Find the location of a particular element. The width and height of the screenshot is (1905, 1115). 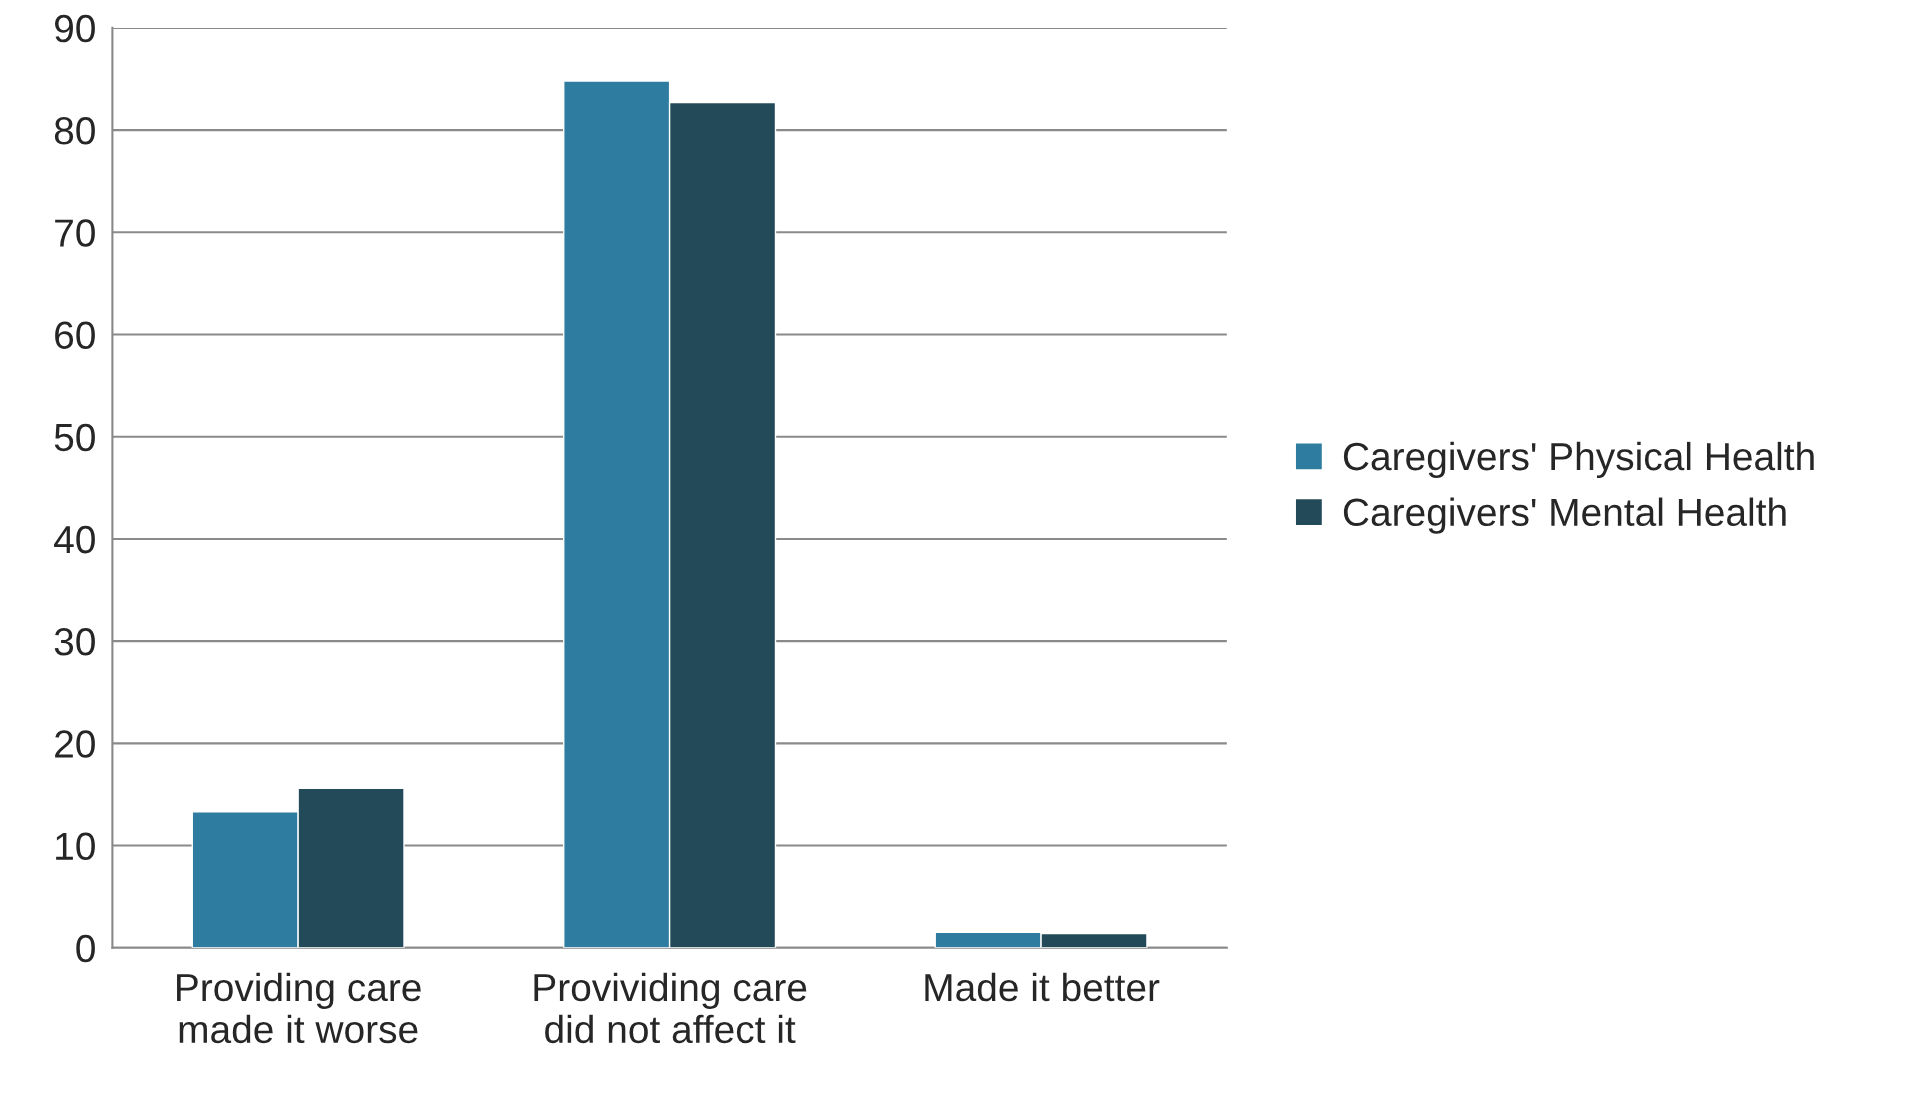

y-tick-label: 10 is located at coordinates (75, 846).